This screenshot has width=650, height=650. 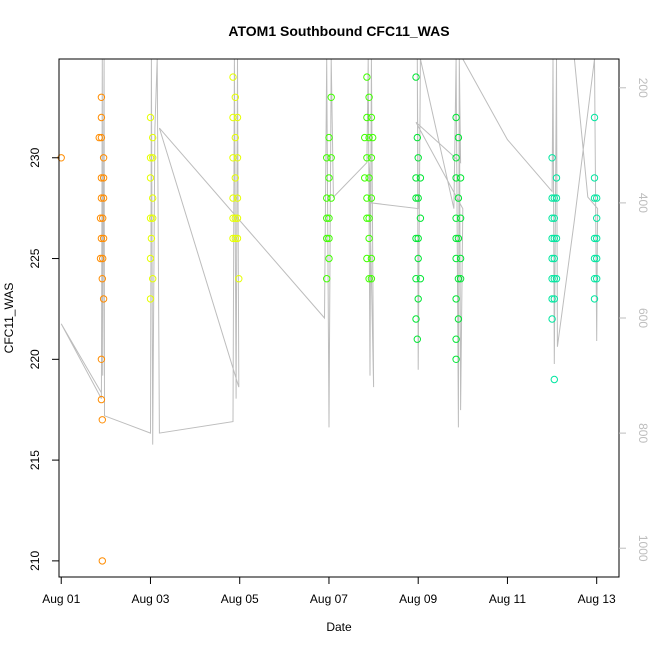 What do you see at coordinates (240, 599) in the screenshot?
I see `x-tick-label: Aug 05` at bounding box center [240, 599].